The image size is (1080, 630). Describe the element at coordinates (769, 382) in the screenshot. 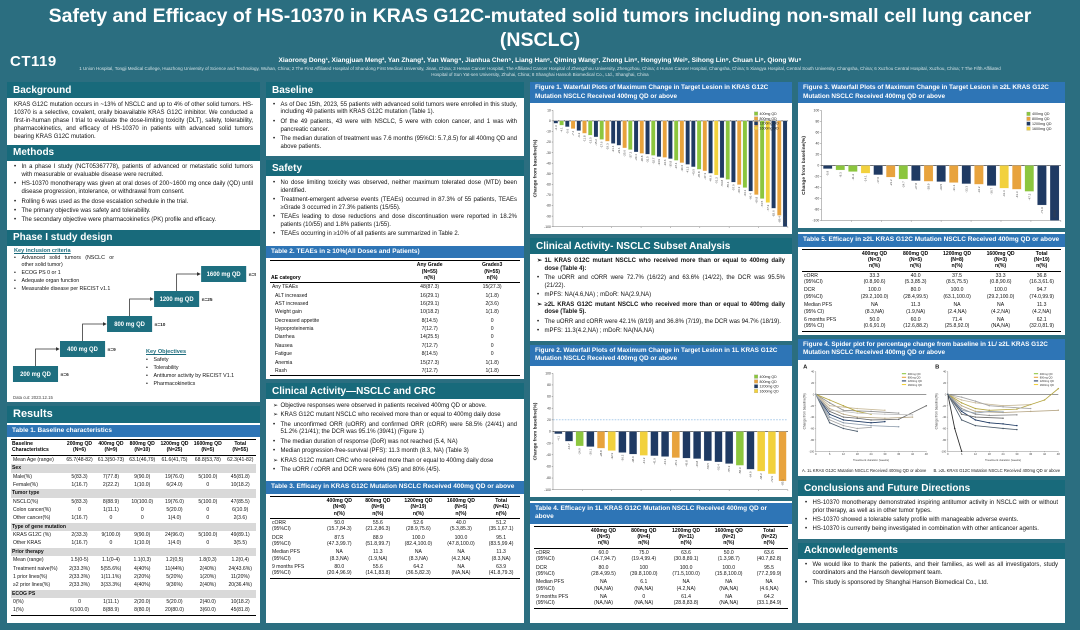

I see `svg-text: 800mg QD` at that location.